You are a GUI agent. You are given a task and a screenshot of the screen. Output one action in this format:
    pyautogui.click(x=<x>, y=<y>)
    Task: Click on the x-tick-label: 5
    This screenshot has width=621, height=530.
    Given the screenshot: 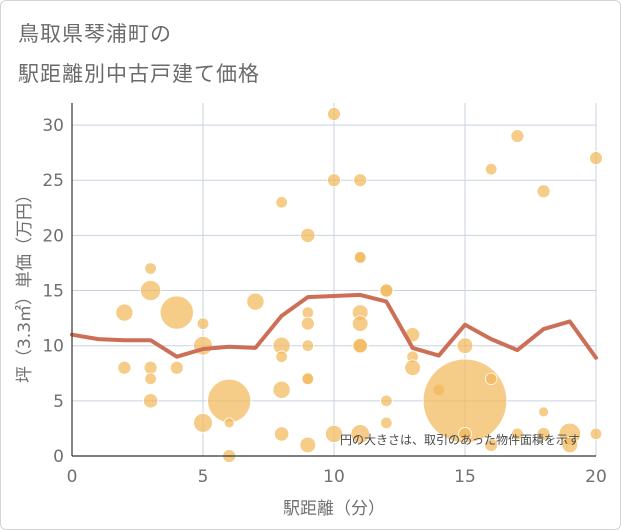 What is the action you would take?
    pyautogui.click(x=203, y=477)
    